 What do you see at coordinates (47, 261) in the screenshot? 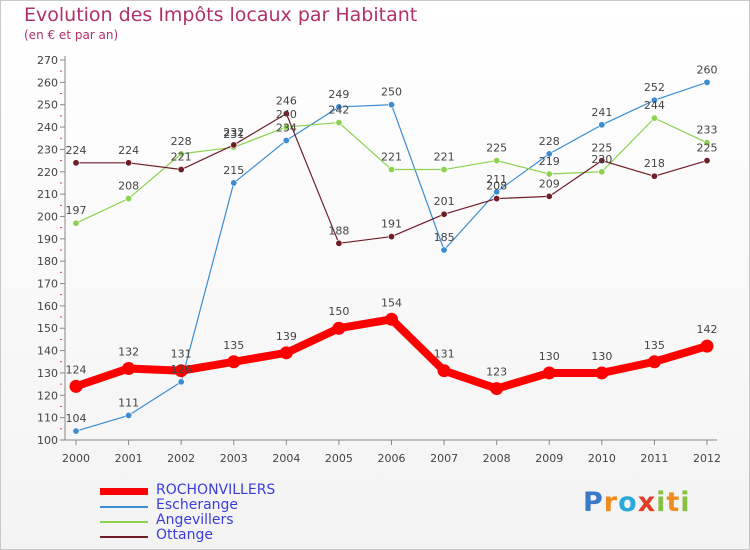
I see `y-tick-label: 180` at bounding box center [47, 261].